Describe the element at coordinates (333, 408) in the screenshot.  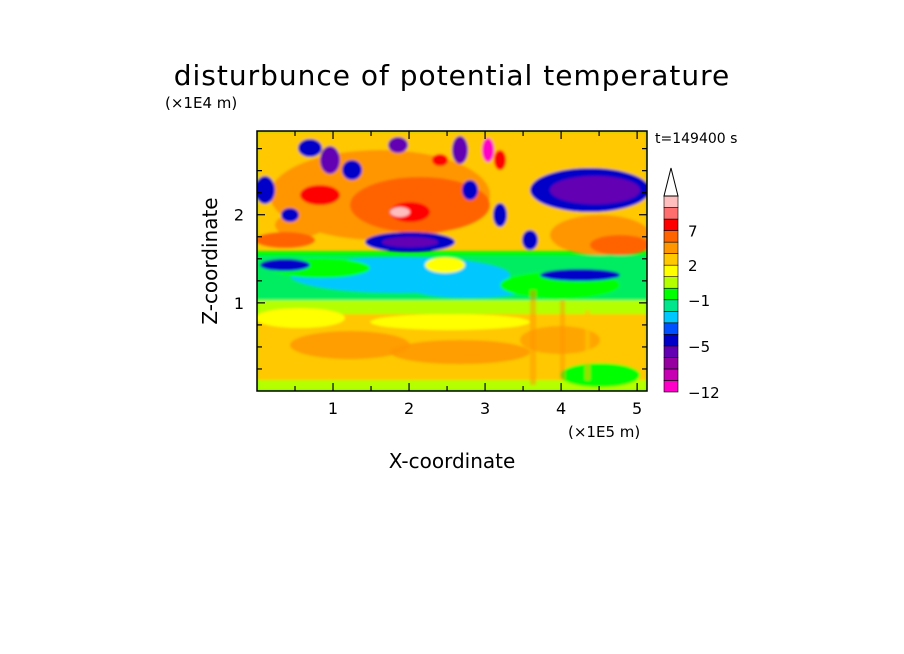
I see `x-tick-label: 1` at that location.